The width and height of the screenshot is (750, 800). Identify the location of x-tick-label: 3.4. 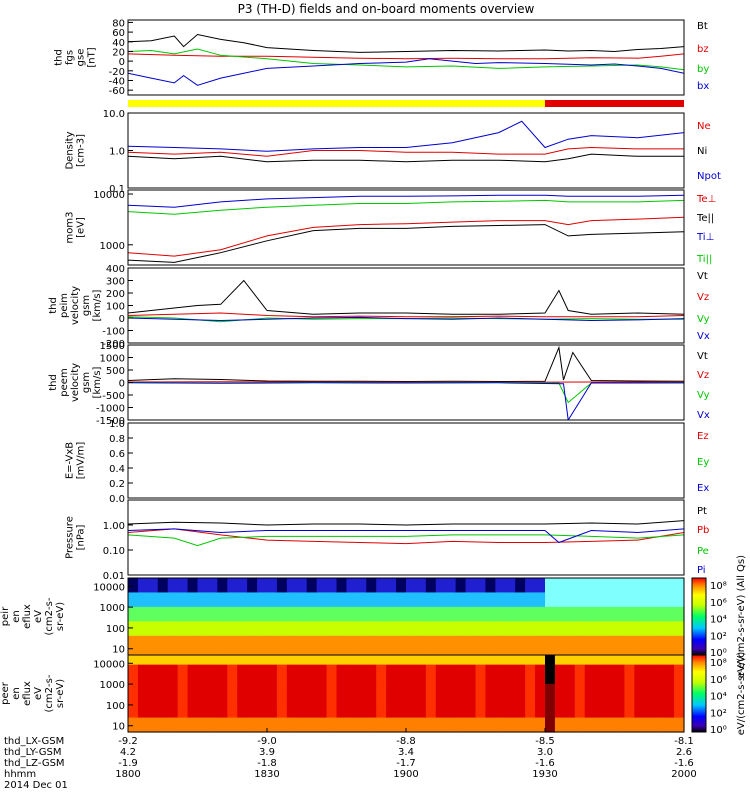
(406, 752).